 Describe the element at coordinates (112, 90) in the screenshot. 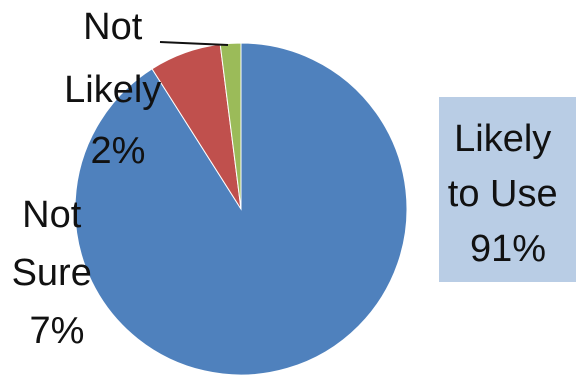

I see `not-likely-label-line-2: Likely` at that location.